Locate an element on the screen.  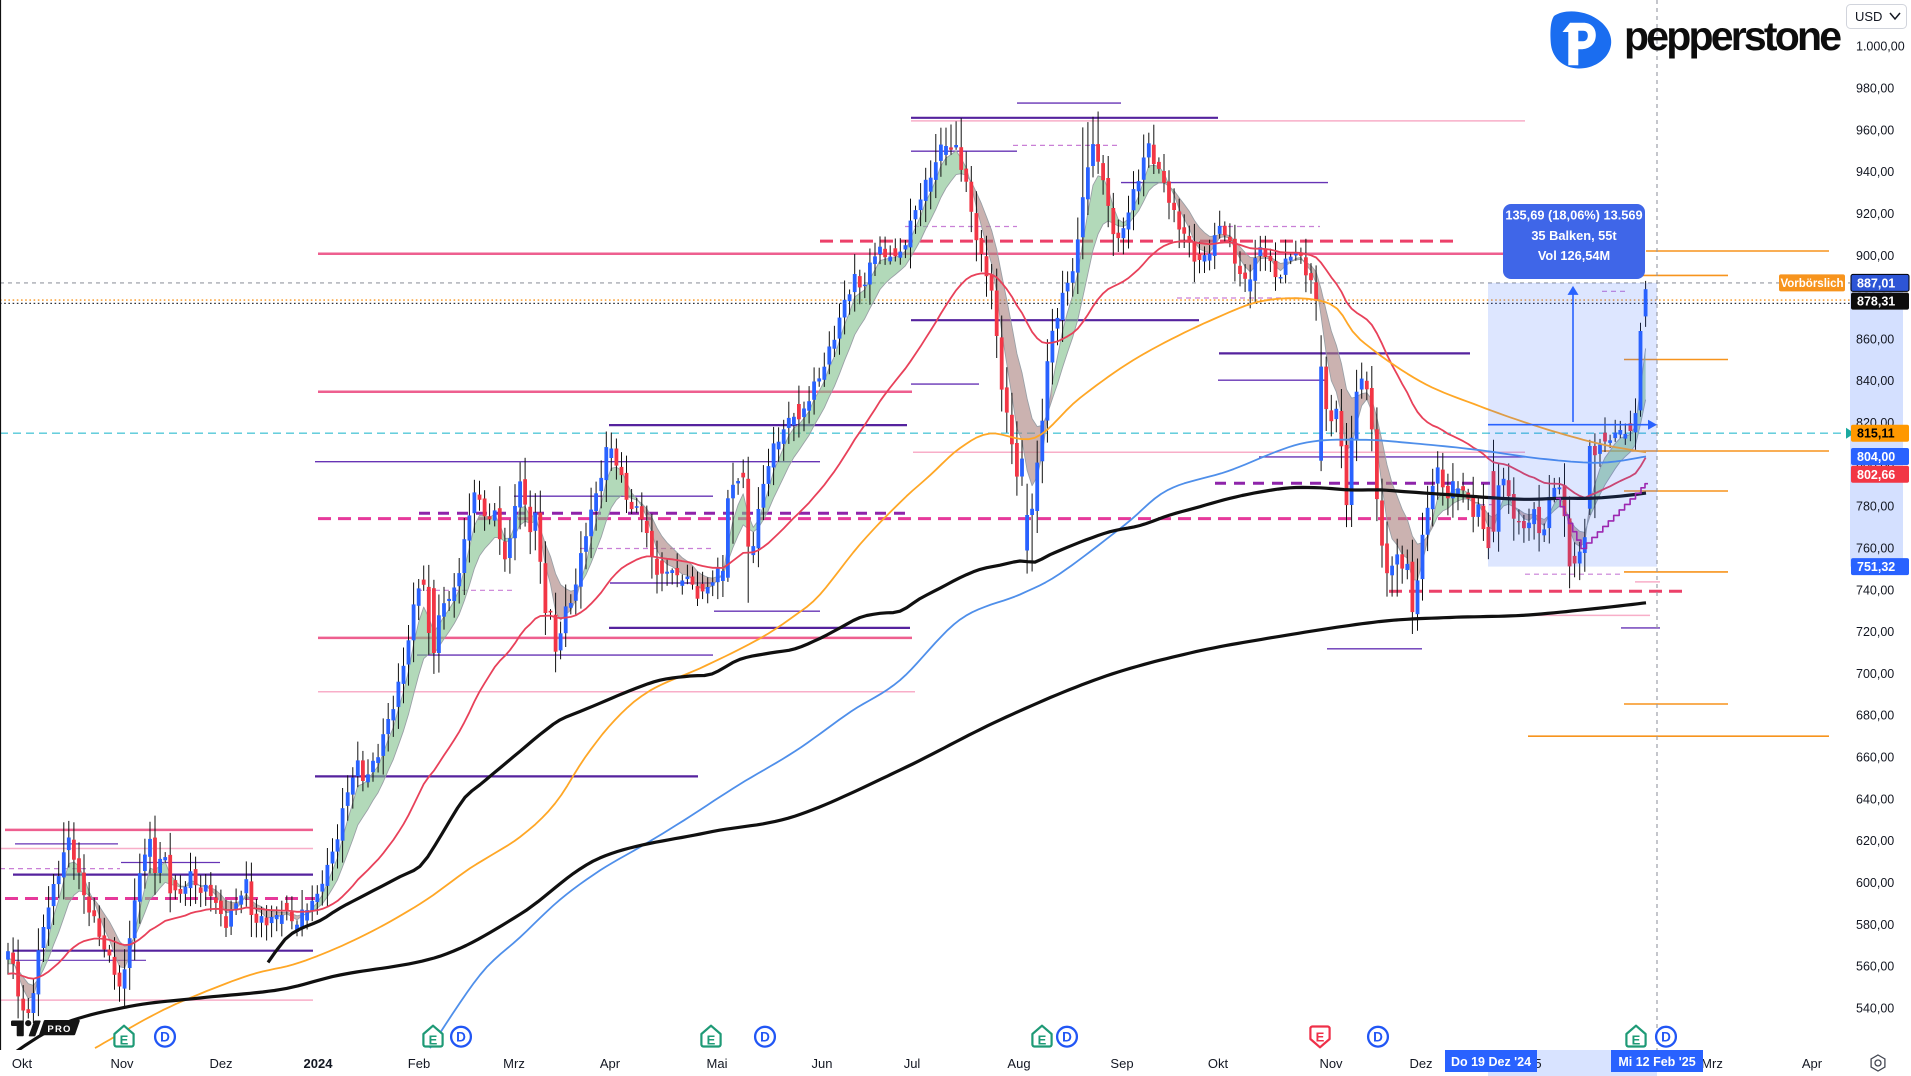
svg-text: 878,31 is located at coordinates (1876, 302).